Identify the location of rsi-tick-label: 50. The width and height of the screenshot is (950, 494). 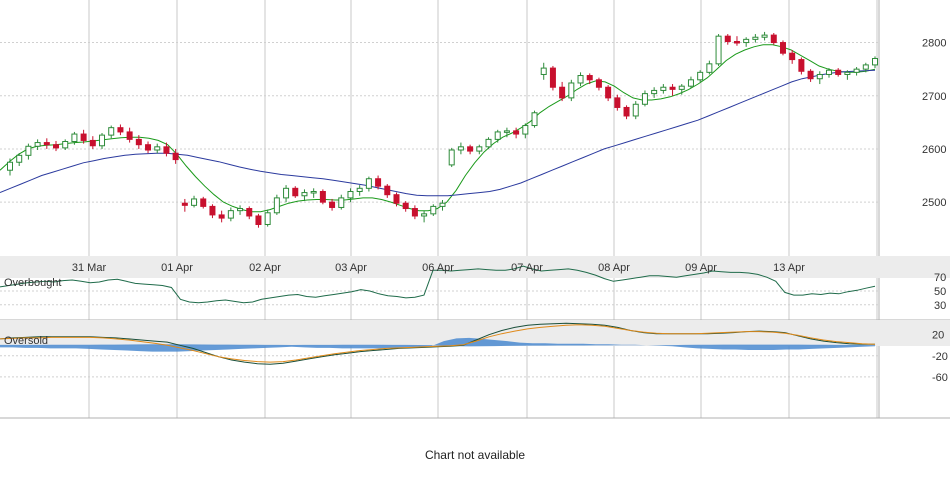
(940, 292).